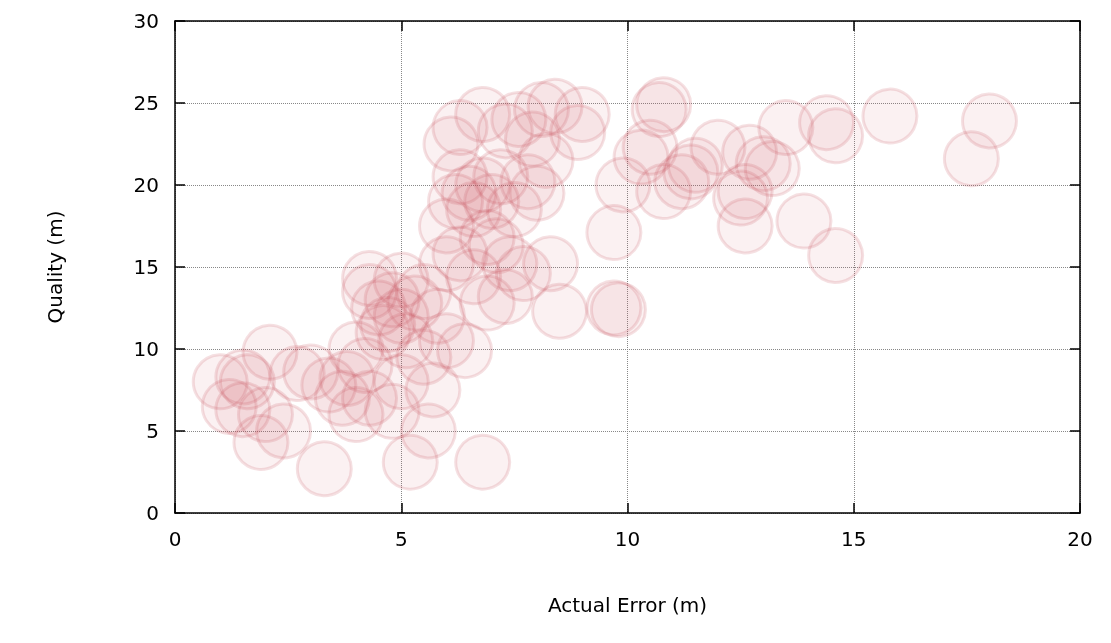  I want to click on y-axis-title: Quality (m), so click(55, 267).